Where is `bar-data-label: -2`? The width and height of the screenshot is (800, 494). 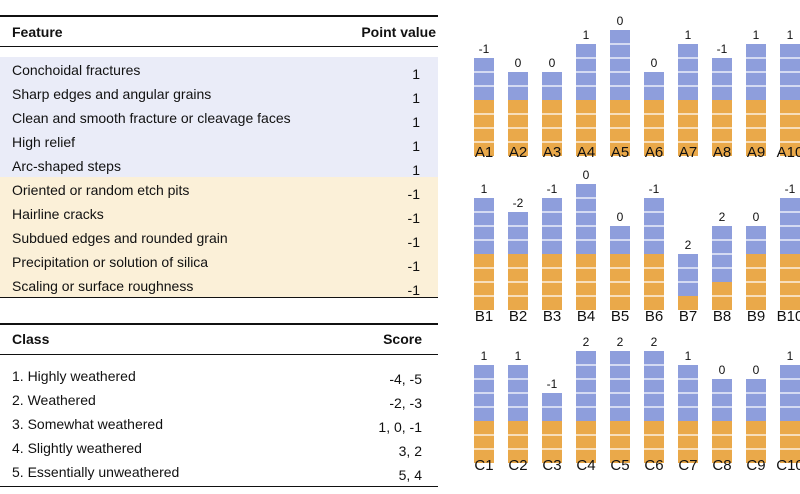
bar-data-label: -2 is located at coordinates (518, 203).